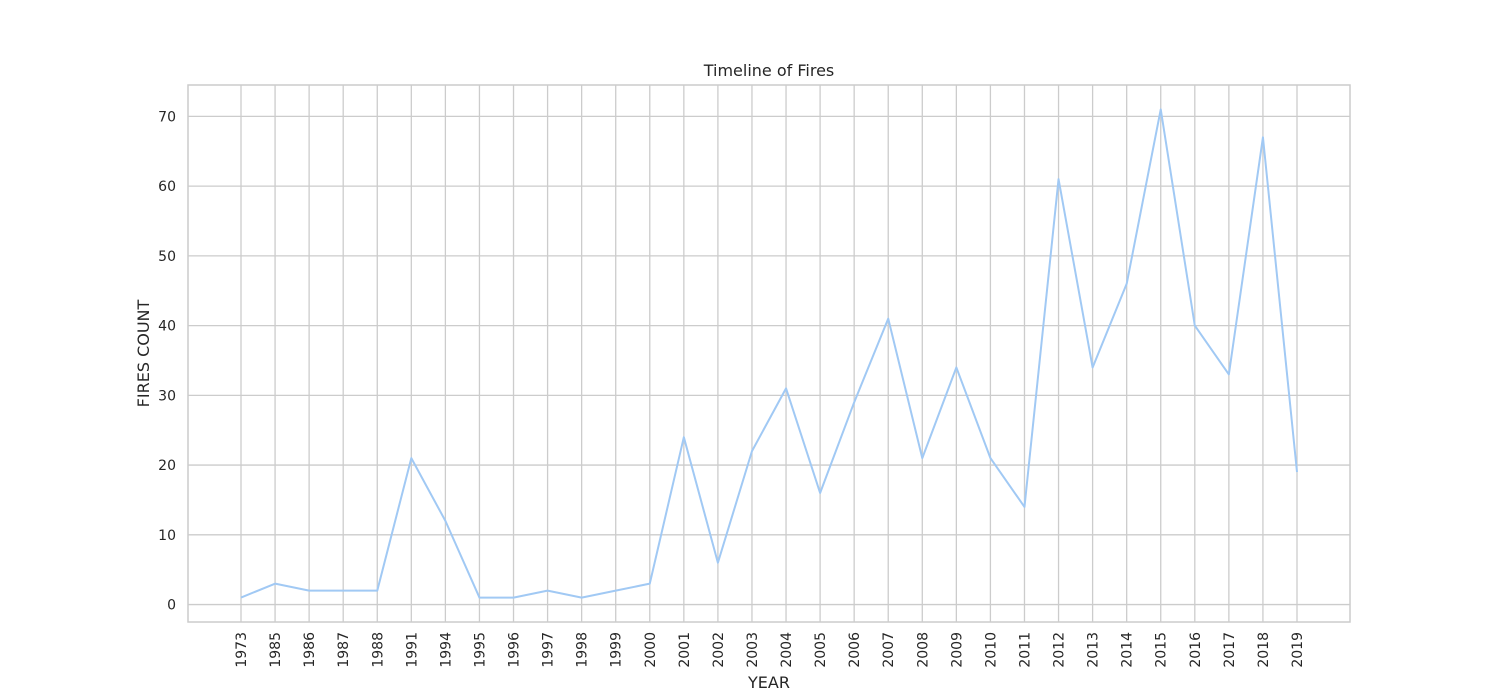 The width and height of the screenshot is (1500, 700). Describe the element at coordinates (167, 257) in the screenshot. I see `y-tick-label: 50` at that location.